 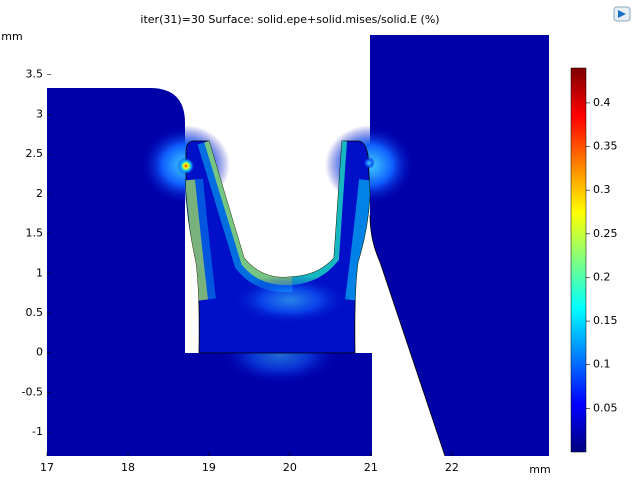 What do you see at coordinates (407, 335) in the screenshot?
I see `domain-edge` at bounding box center [407, 335].